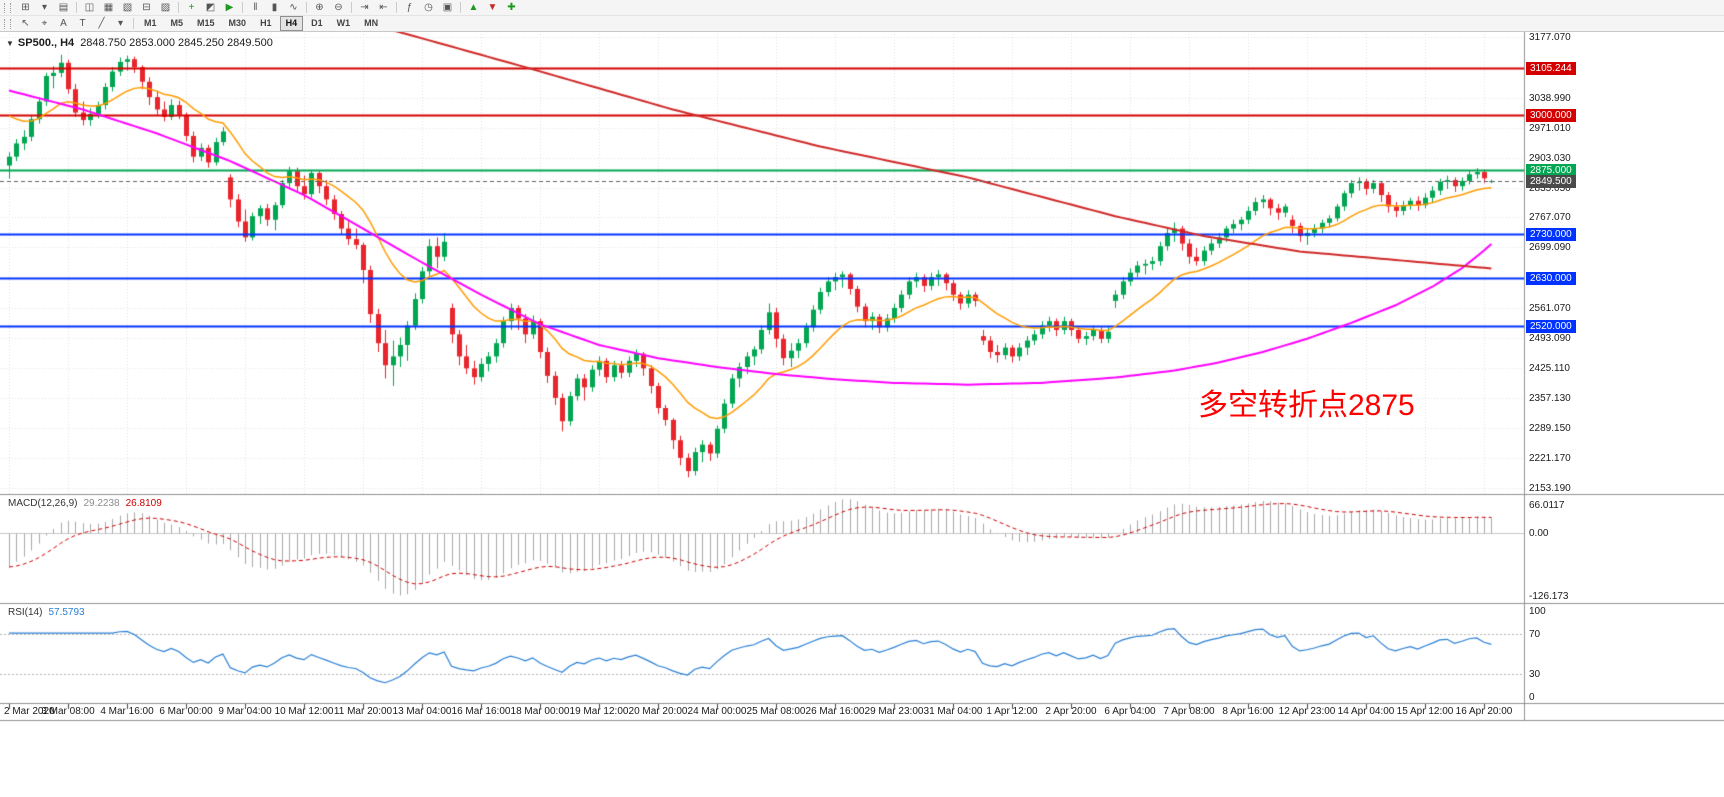 This screenshot has height=797, width=1724. I want to click on timeframe-button-m1: M1, so click(150, 23).